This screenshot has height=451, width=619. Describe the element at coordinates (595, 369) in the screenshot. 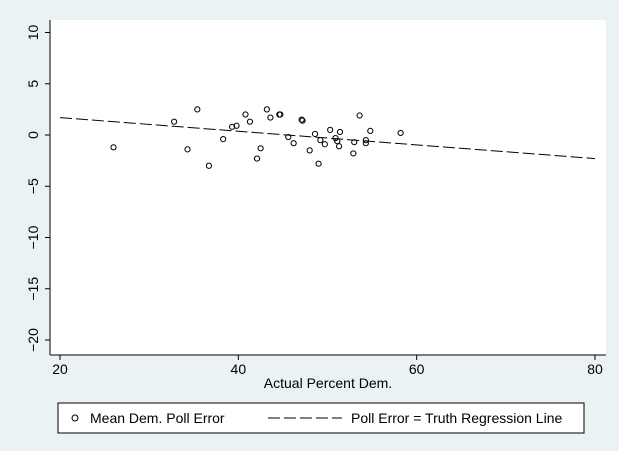

I see `x-tick-label: 80` at that location.